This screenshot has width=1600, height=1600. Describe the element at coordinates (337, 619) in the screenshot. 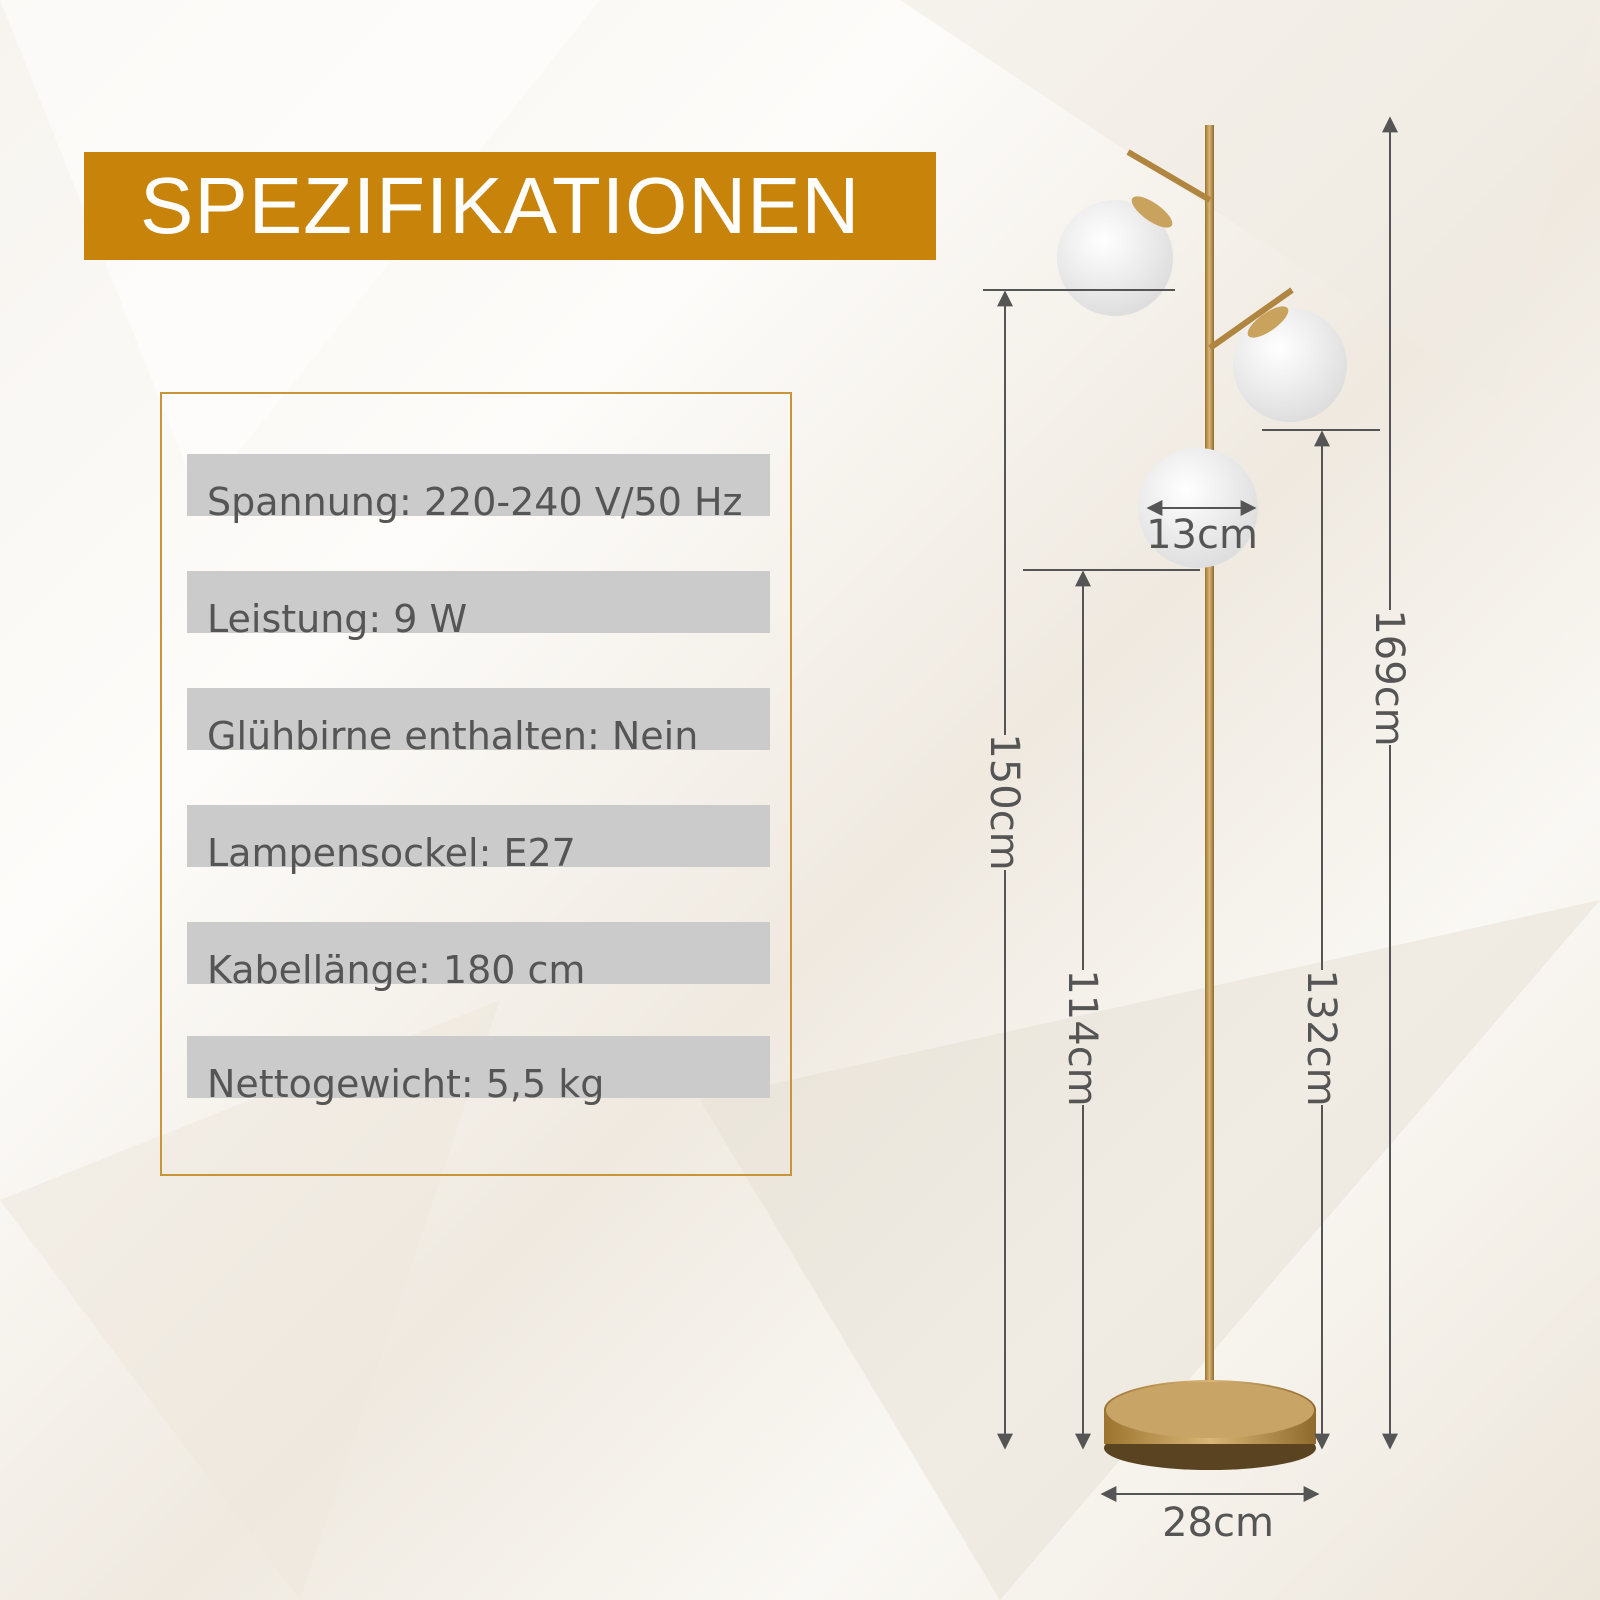

I see `spec-power: Leistung: 9 W` at that location.